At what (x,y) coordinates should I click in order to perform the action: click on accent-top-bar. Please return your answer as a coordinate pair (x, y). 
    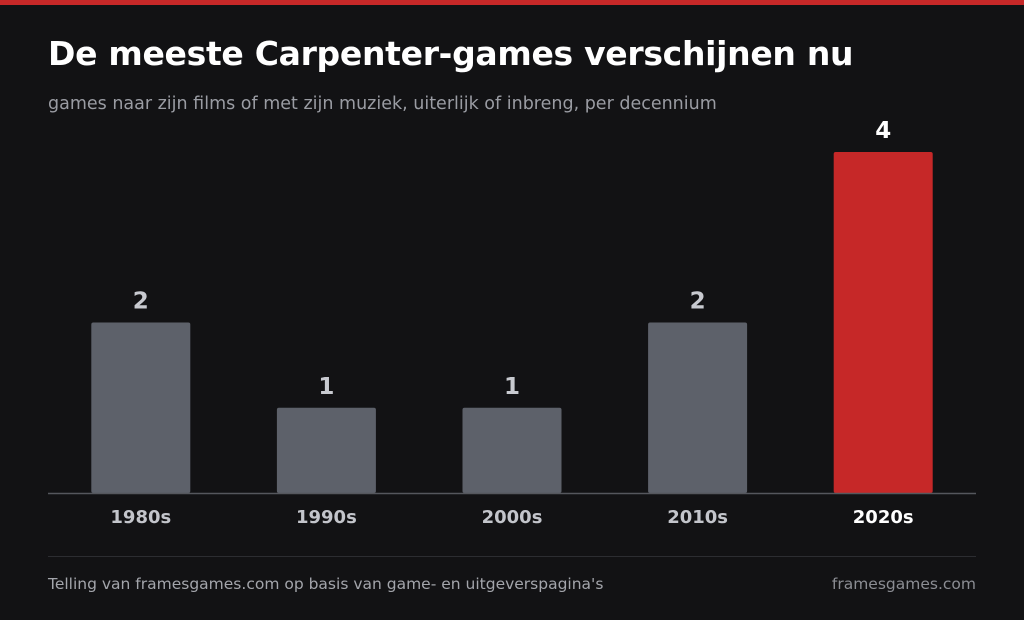
    Looking at the image, I should click on (512, 2).